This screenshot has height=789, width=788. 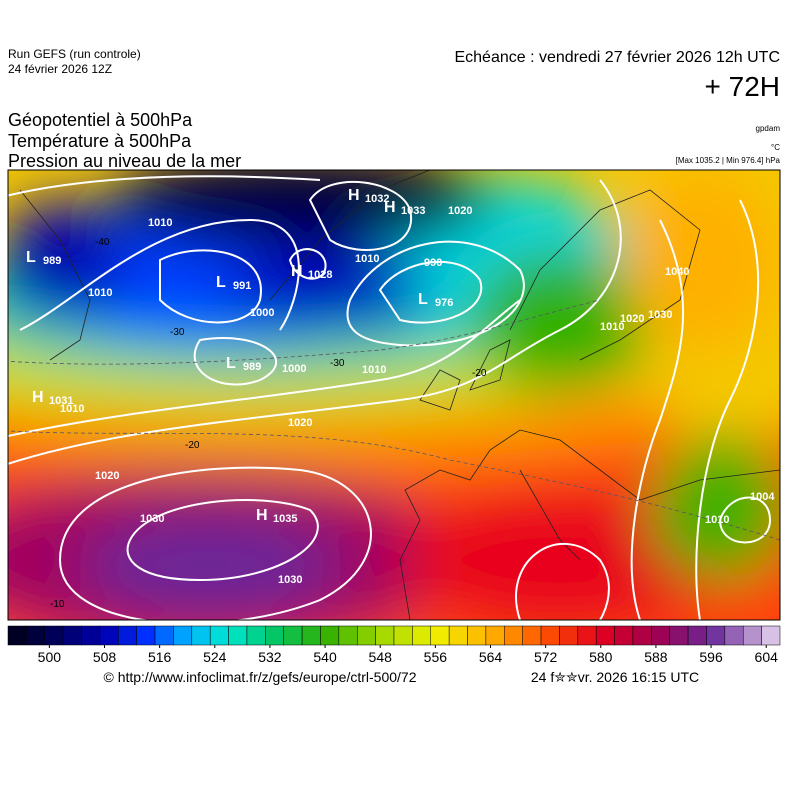 What do you see at coordinates (60, 69) in the screenshot?
I see `run-date: 24 février 2026 12Z` at bounding box center [60, 69].